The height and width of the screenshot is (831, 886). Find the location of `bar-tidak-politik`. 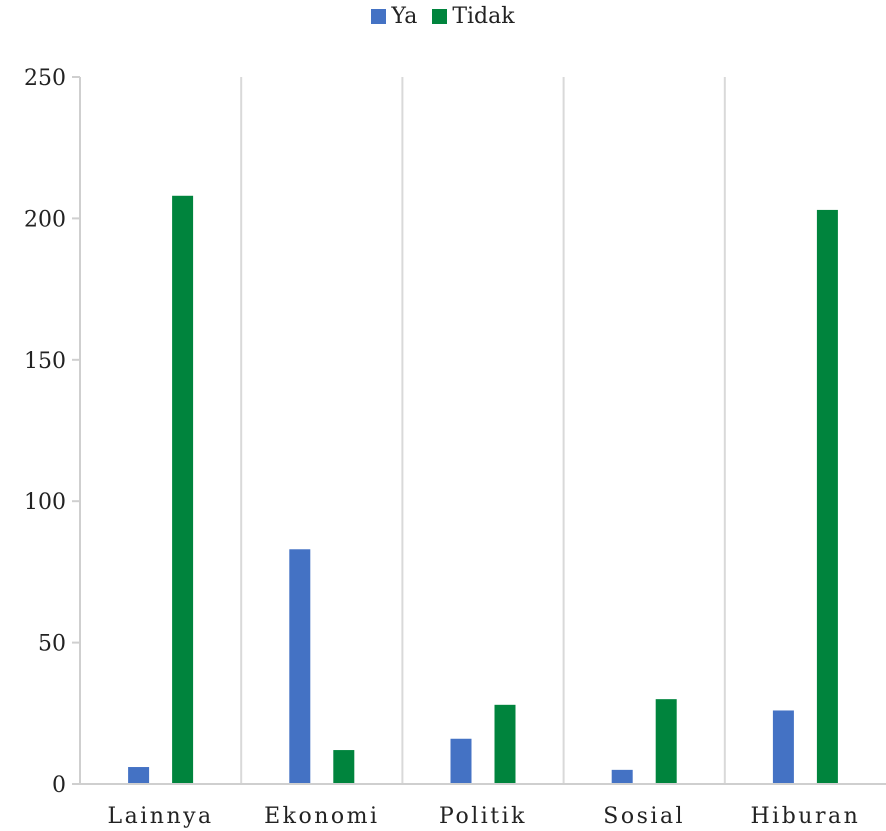

bar-tidak-politik is located at coordinates (505, 744).